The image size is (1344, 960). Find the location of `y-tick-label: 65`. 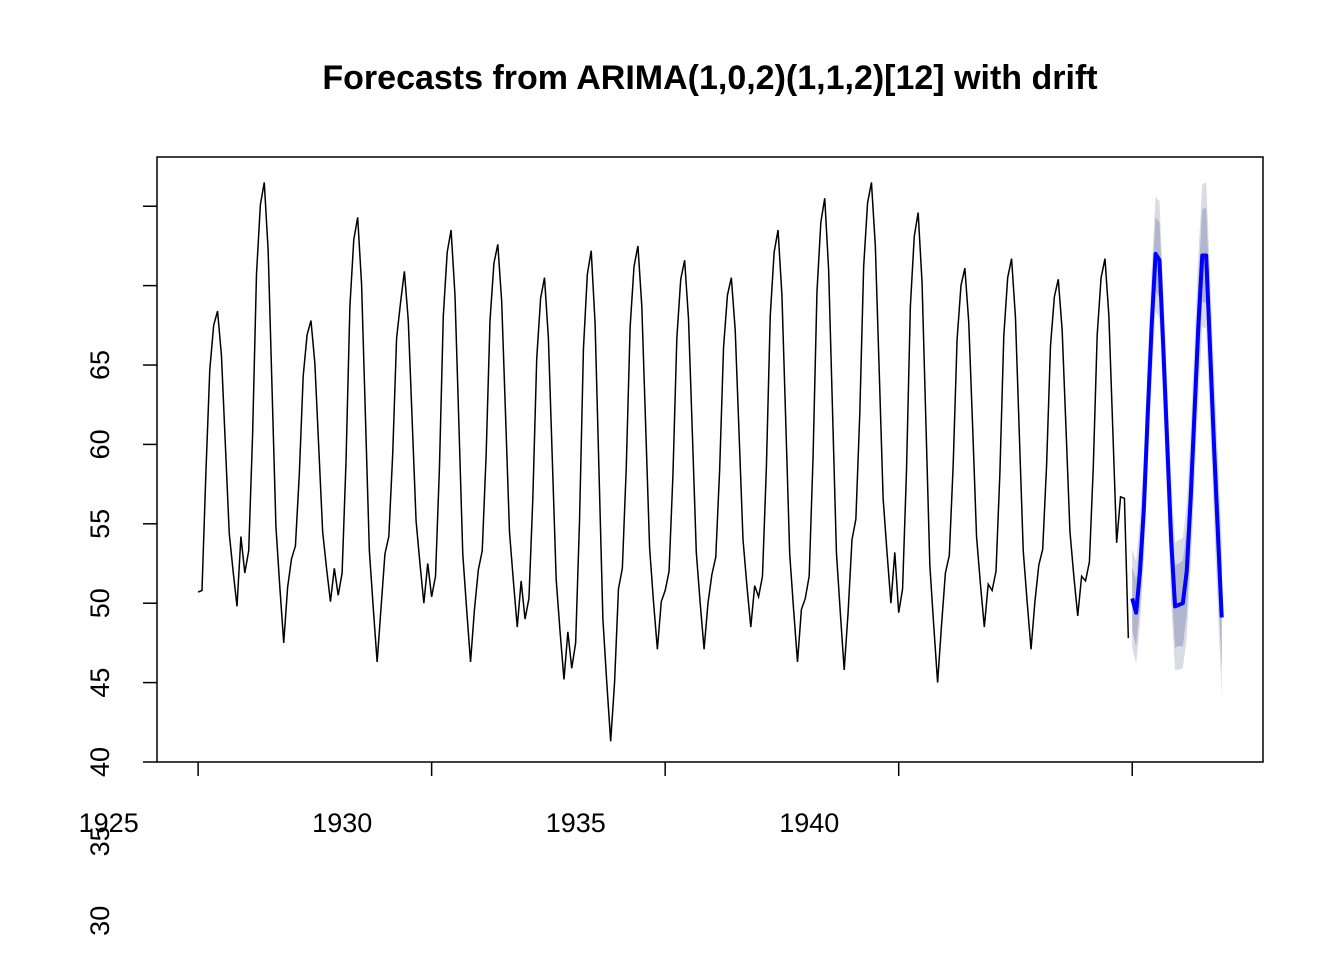

y-tick-label: 65 is located at coordinates (100, 365).